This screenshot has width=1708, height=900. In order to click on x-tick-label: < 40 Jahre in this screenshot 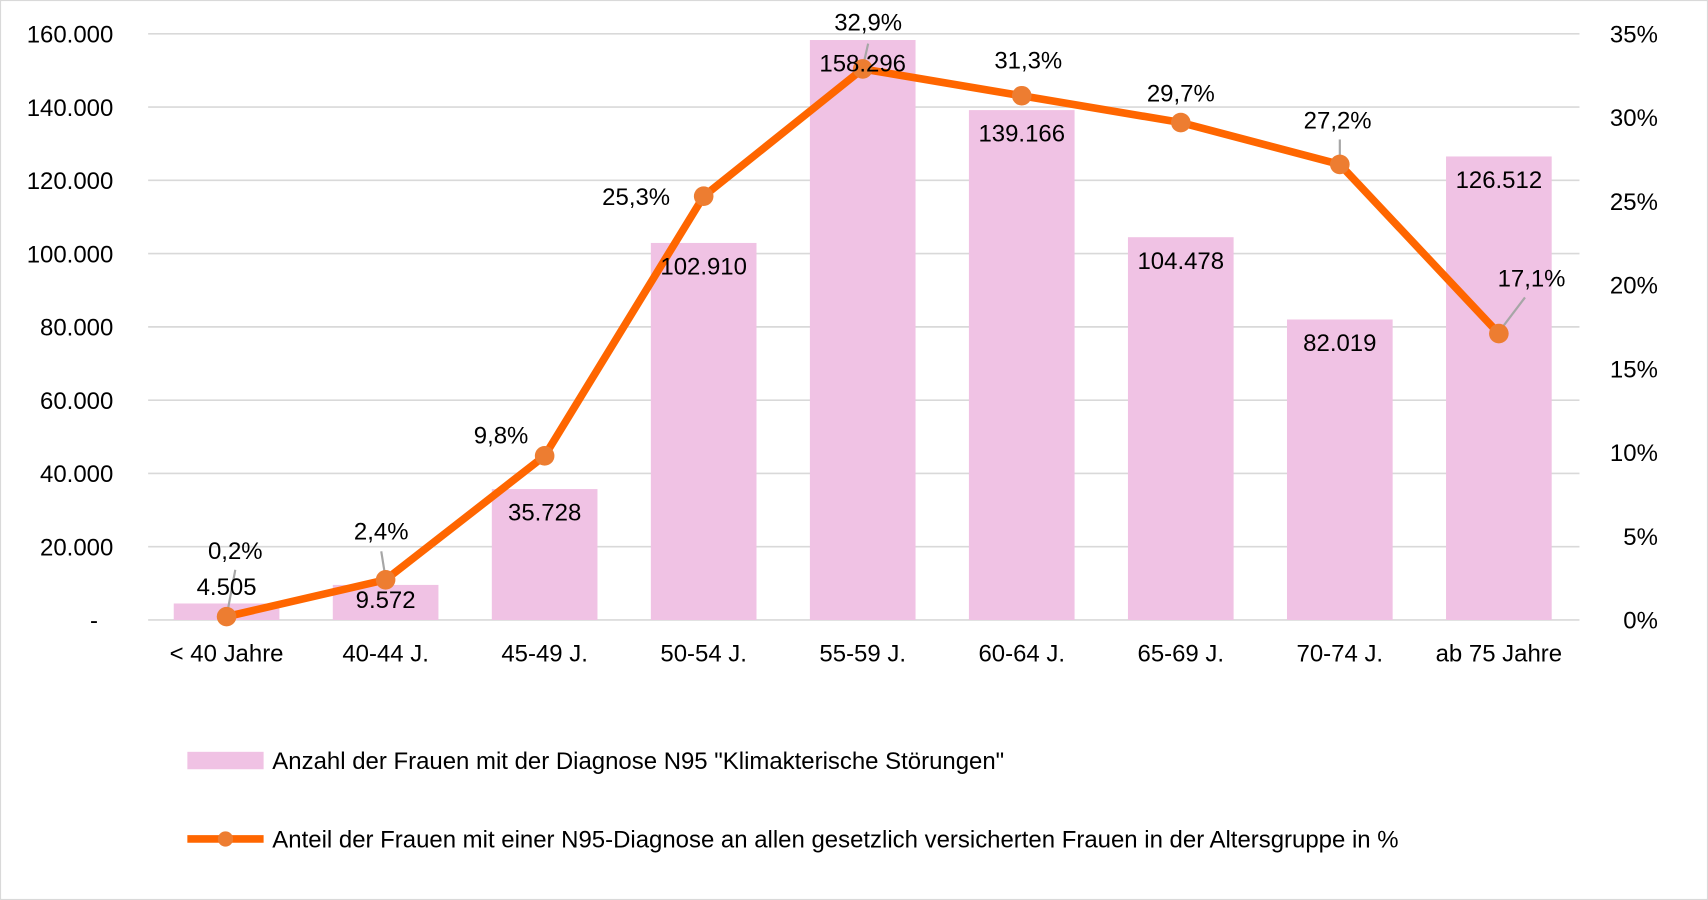, I will do `click(227, 653)`.